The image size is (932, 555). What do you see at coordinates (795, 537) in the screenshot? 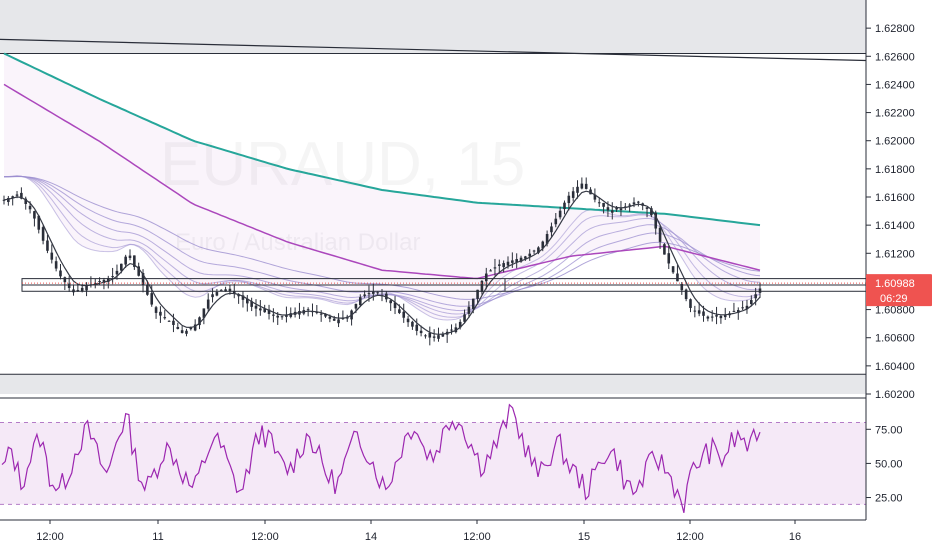
I see `time-tick-label: 16` at bounding box center [795, 537].